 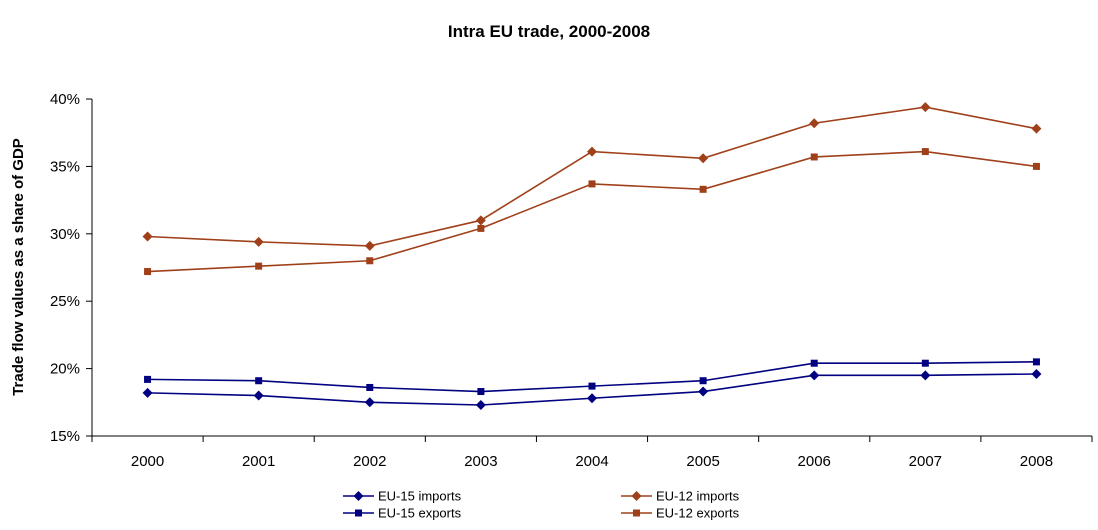 What do you see at coordinates (420, 513) in the screenshot?
I see `legend-label: EU-15 exports` at bounding box center [420, 513].